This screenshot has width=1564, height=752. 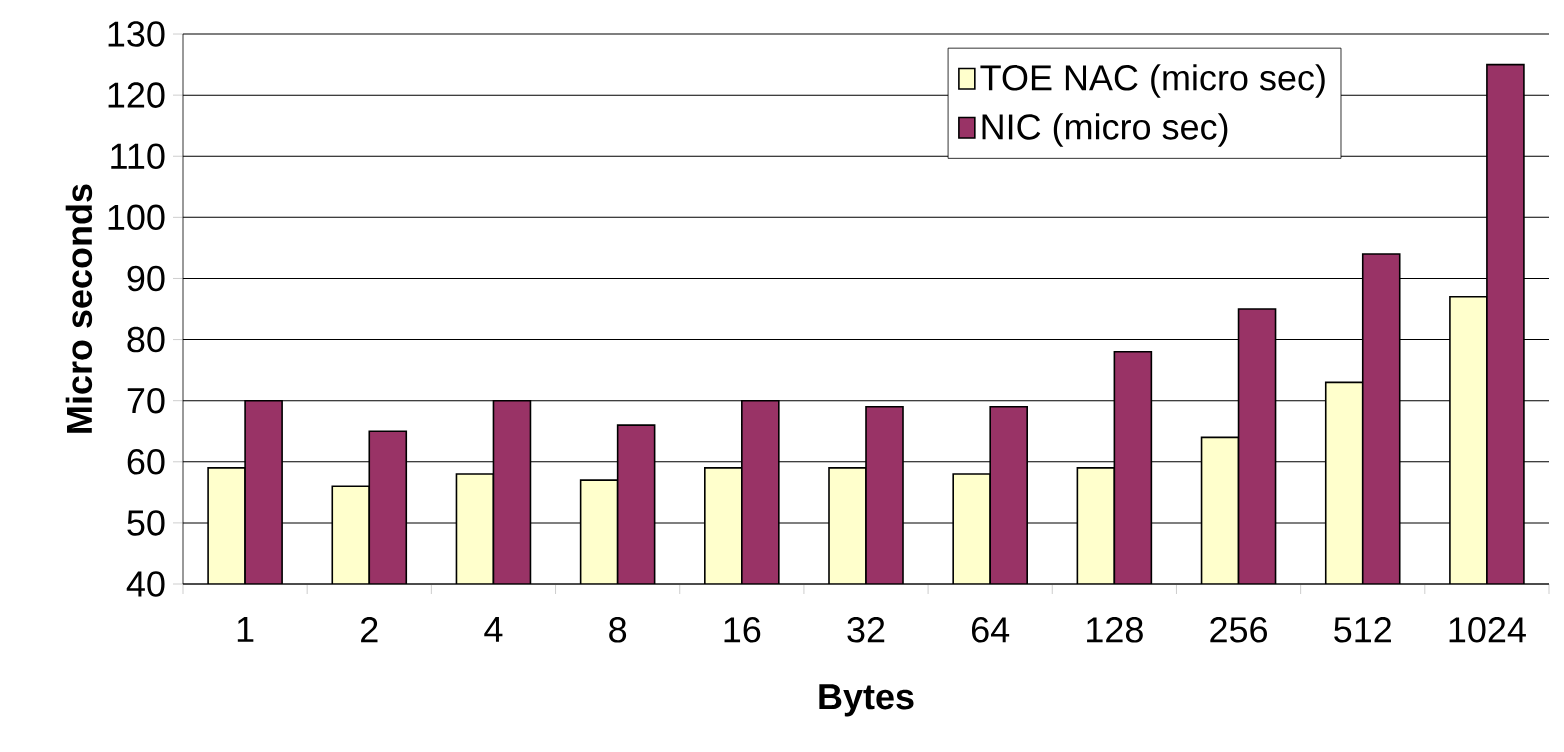 I want to click on x-tick-label: 64, so click(x=990, y=630).